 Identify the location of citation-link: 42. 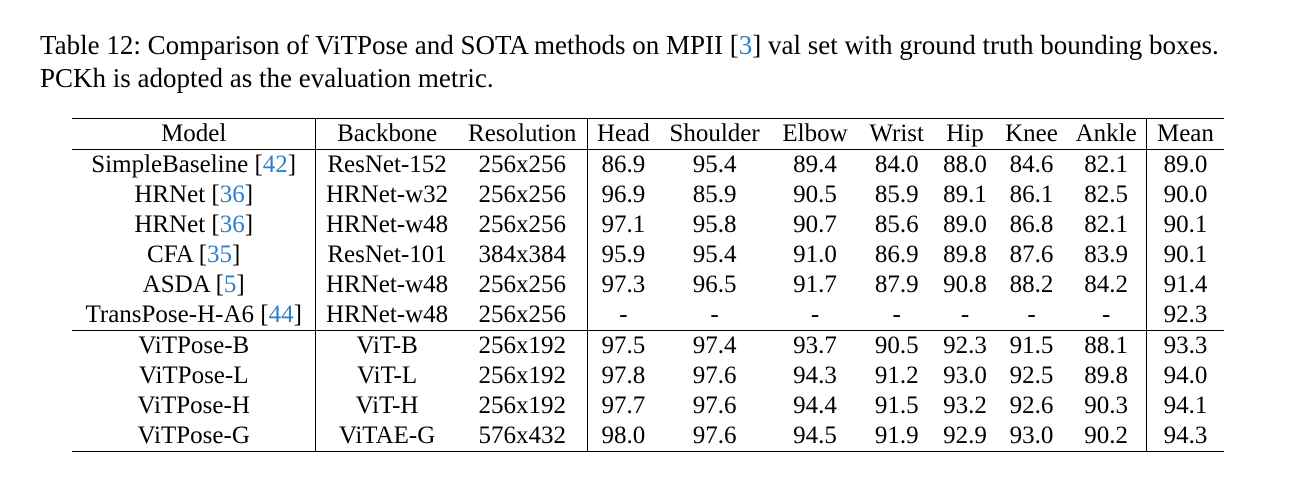
(275, 164).